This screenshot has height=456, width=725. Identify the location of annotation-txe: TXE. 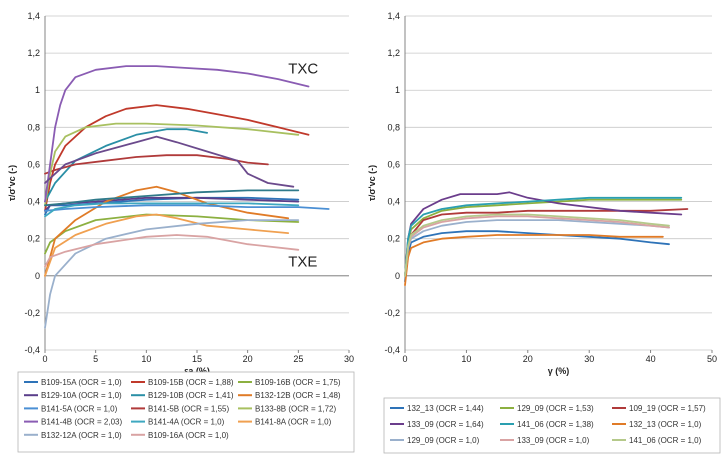
(302, 262).